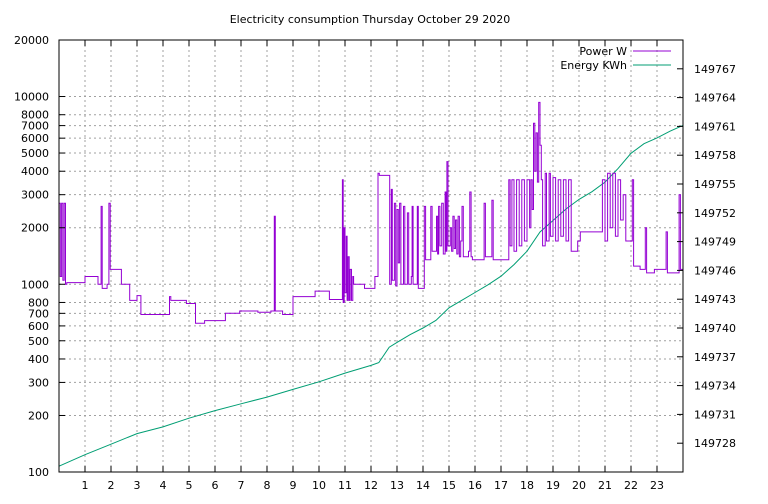  I want to click on y-right-tick-label: 149746, so click(715, 270).